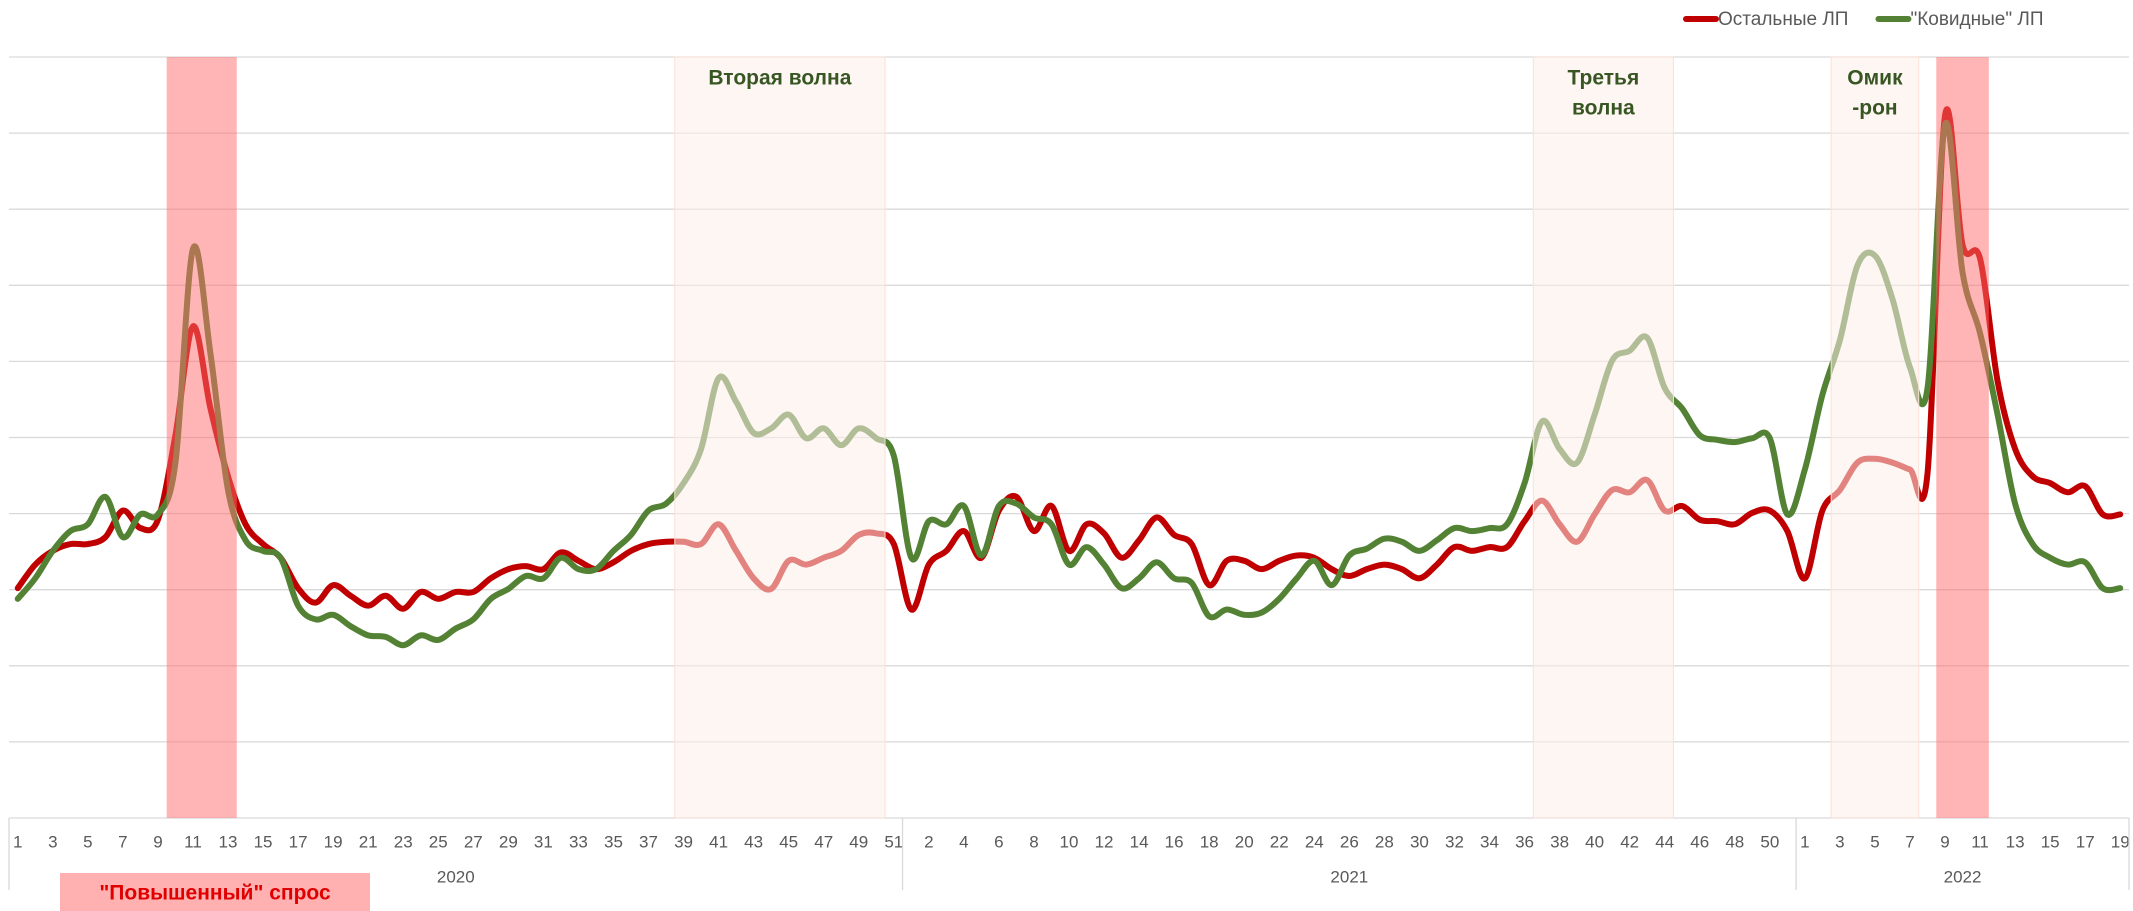 The image size is (2133, 911). I want to click on band-legend-box, so click(215, 892).